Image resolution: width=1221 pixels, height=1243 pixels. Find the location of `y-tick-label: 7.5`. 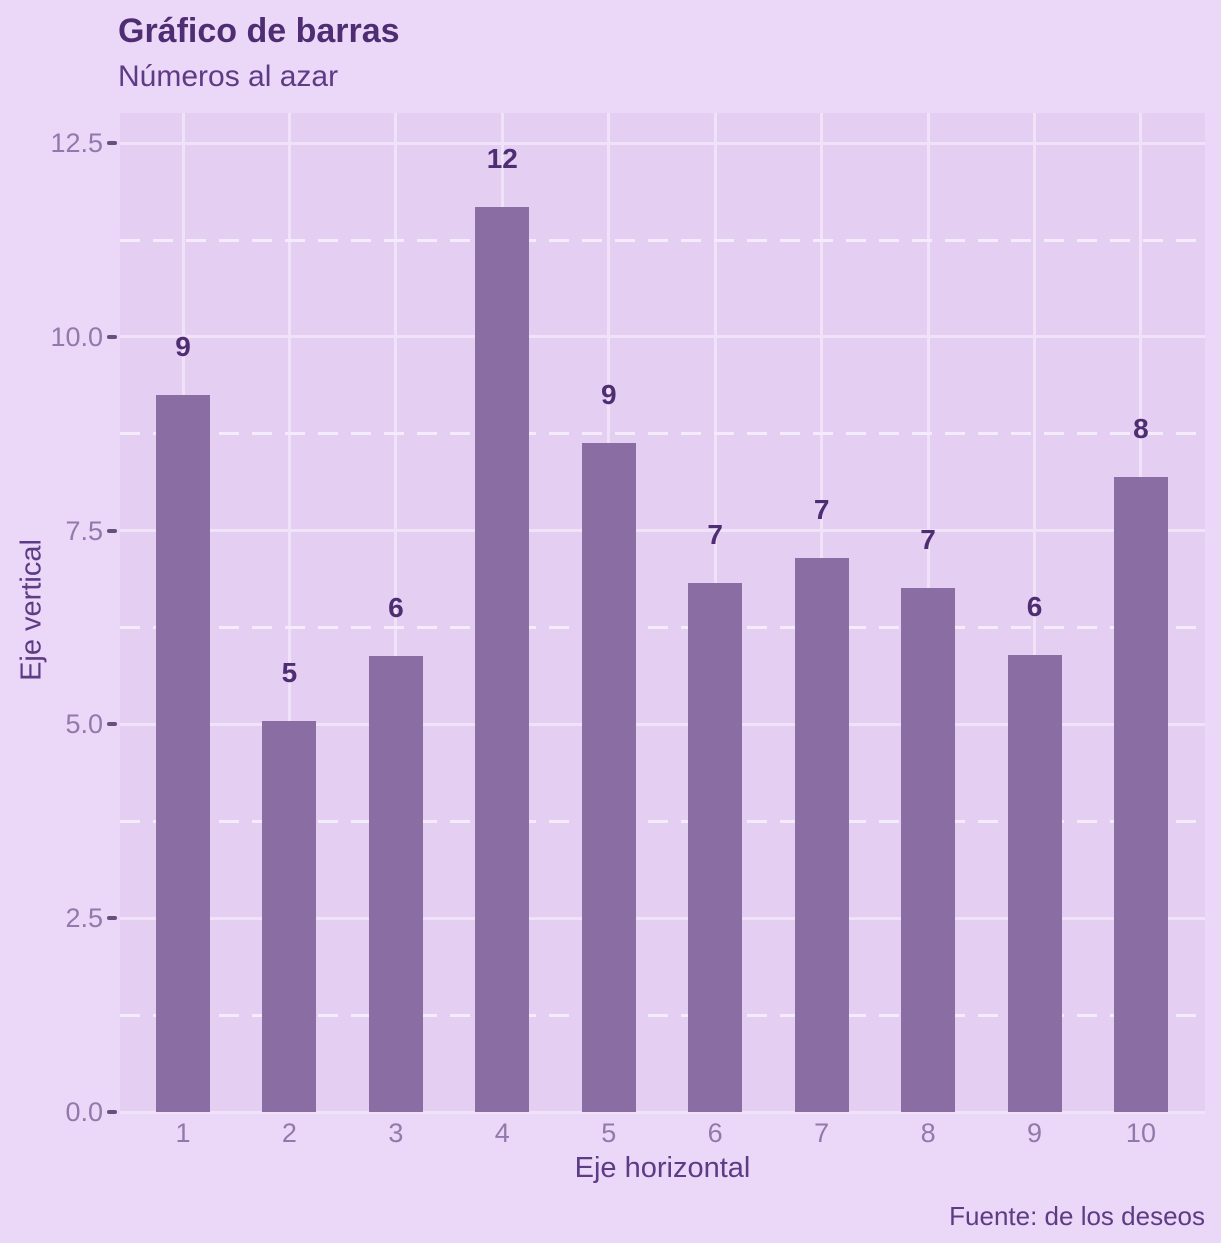

y-tick-label: 7.5 is located at coordinates (84, 530).